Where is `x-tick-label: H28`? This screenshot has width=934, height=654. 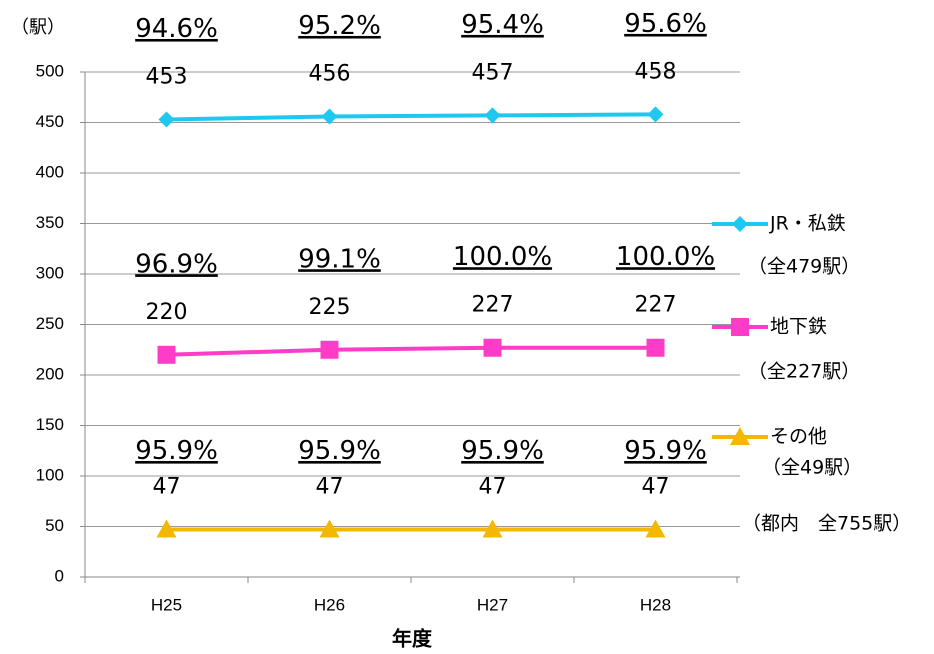
x-tick-label: H28 is located at coordinates (655, 604).